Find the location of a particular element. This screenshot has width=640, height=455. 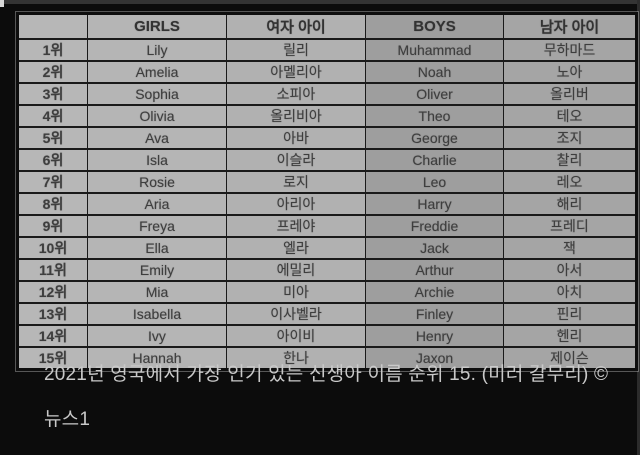

boy-name-ko: 레오 is located at coordinates (570, 182).